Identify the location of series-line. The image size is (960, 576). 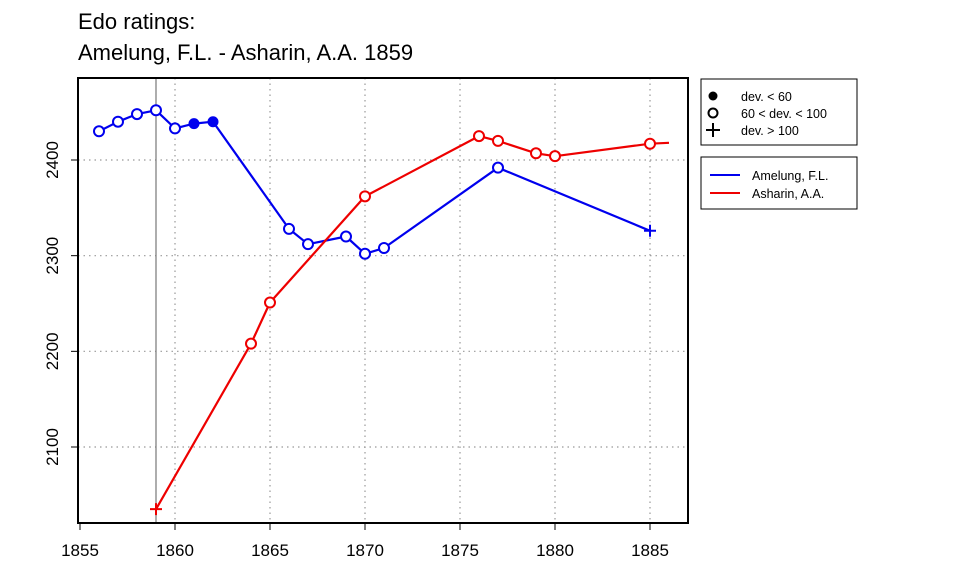
(374, 182).